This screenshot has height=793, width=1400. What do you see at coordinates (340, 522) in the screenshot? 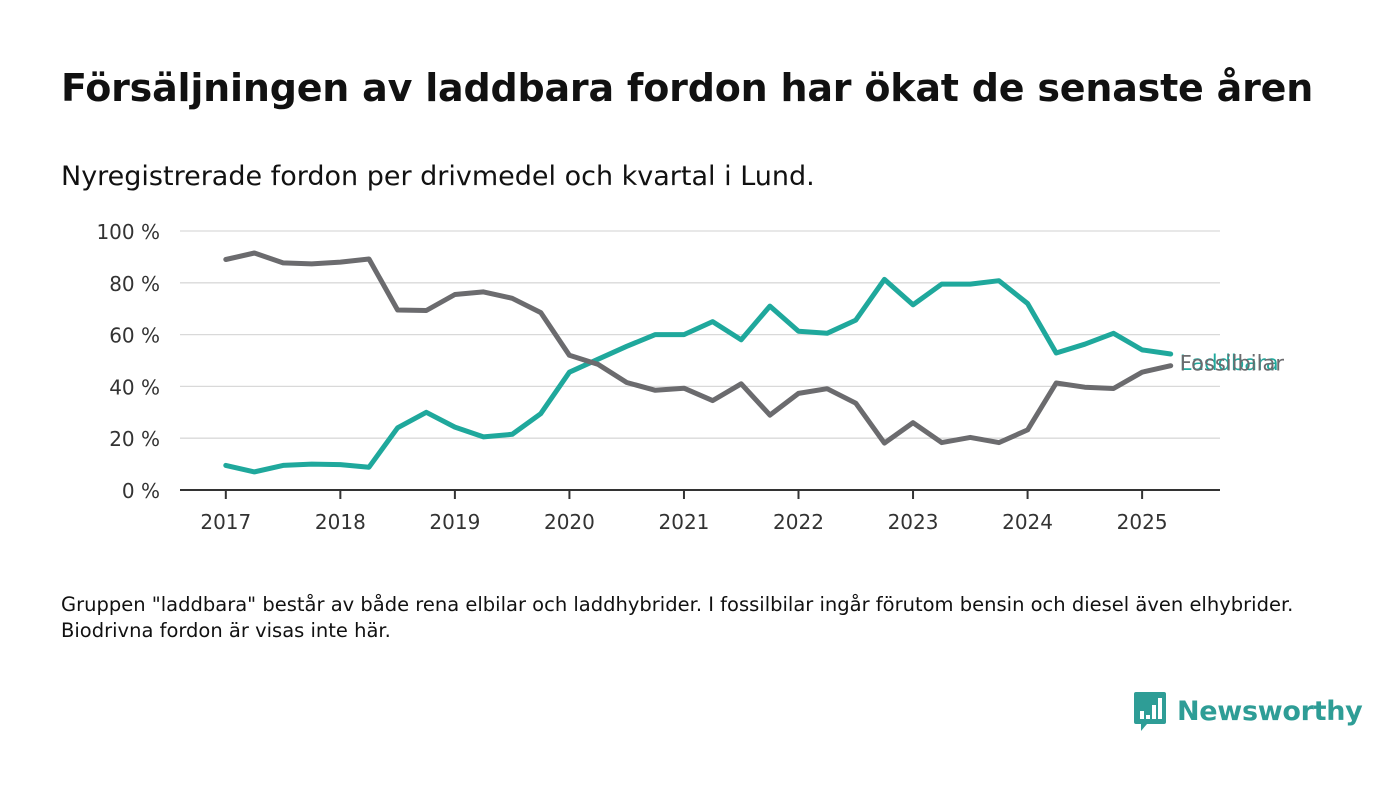
I see `x-tick-label: 2018` at bounding box center [340, 522].